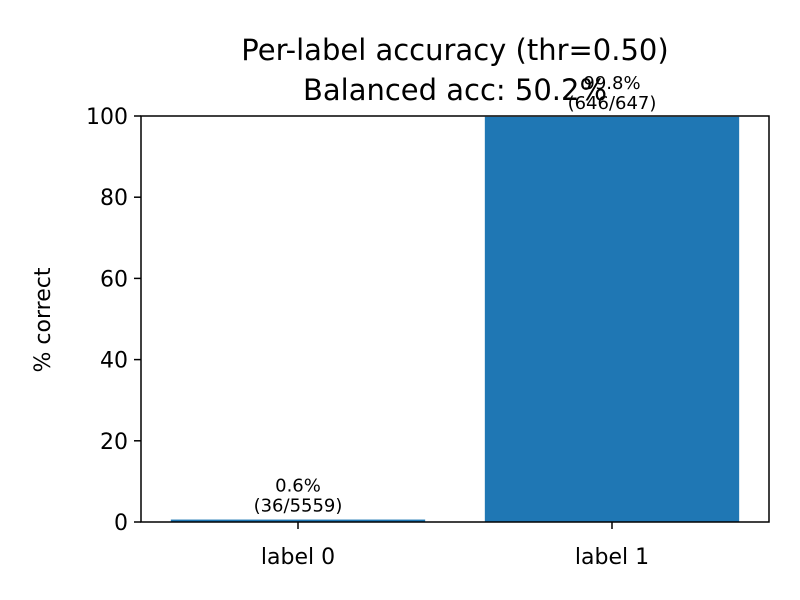 This screenshot has height=600, width=800. What do you see at coordinates (298, 506) in the screenshot?
I see `data-label-count: (36/5559)` at bounding box center [298, 506].